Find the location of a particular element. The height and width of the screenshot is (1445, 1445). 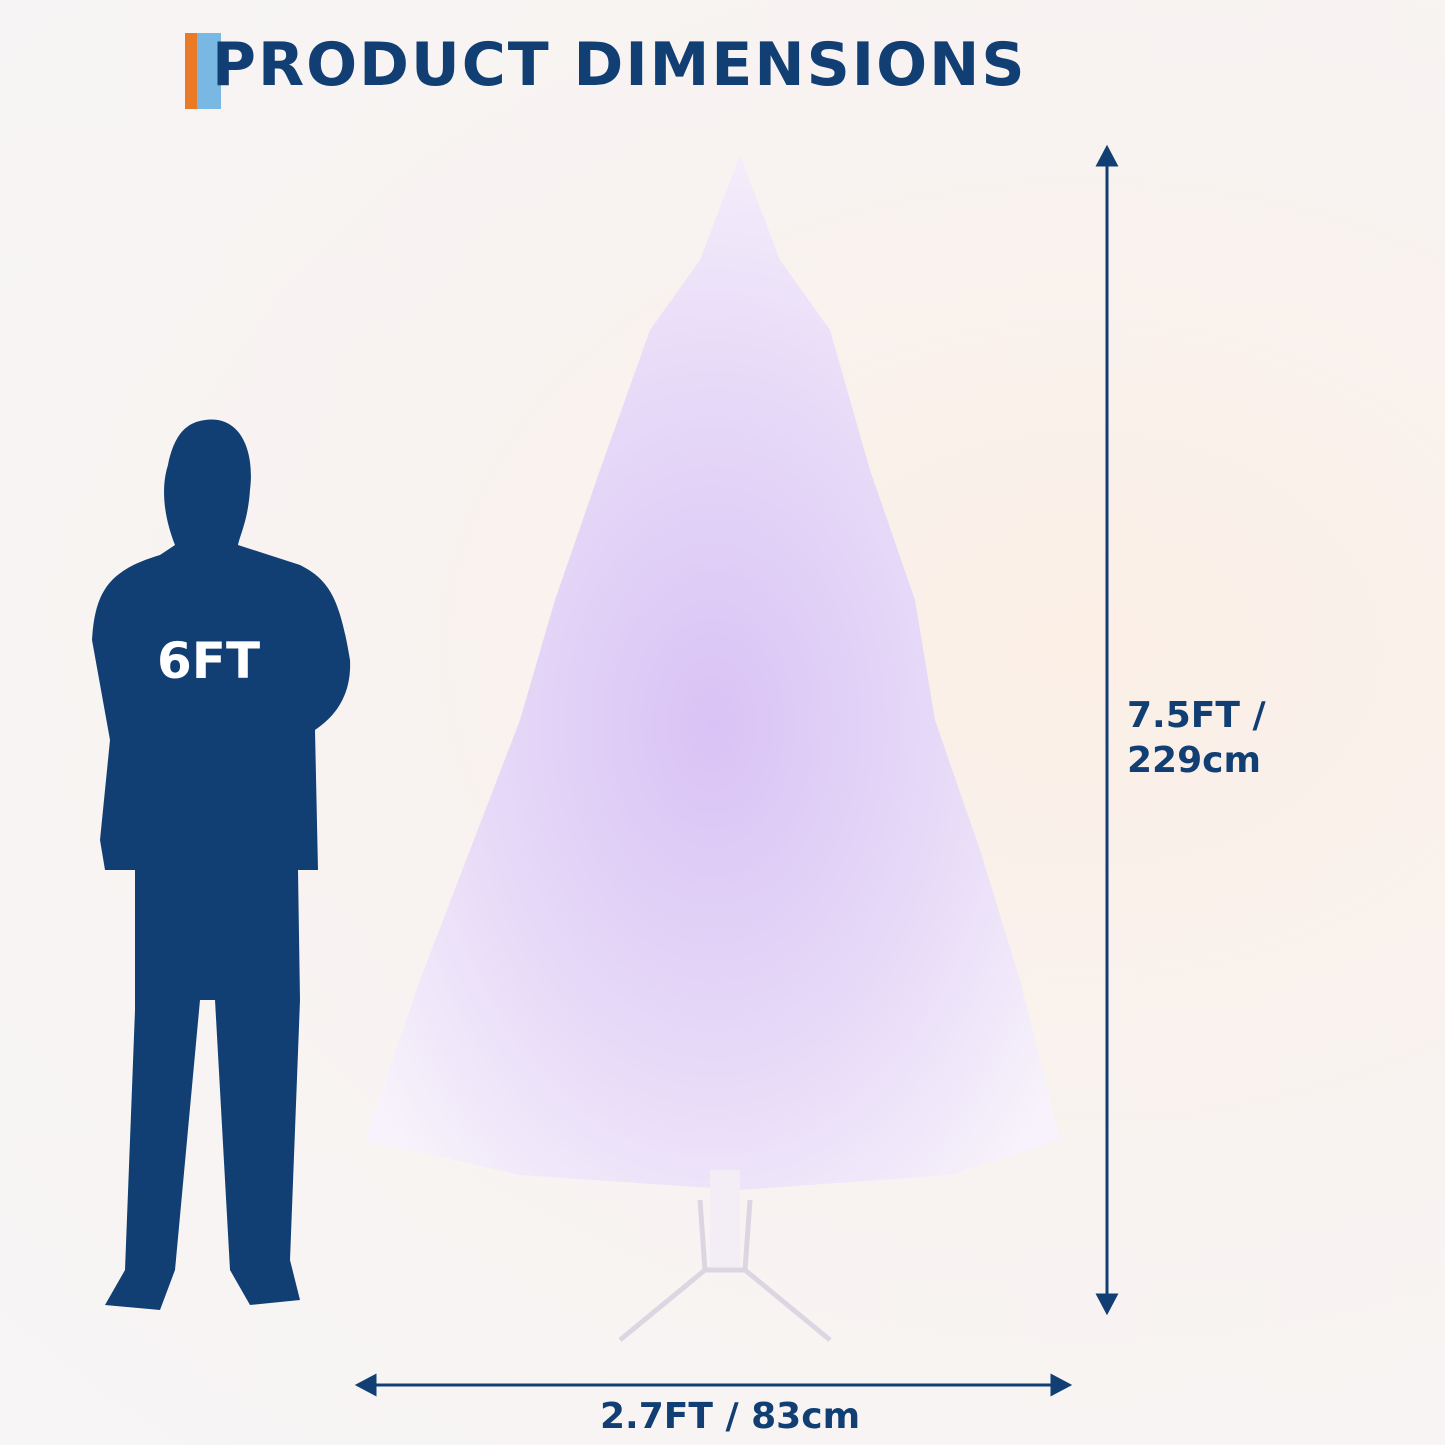

accent-bar-blue is located at coordinates (209, 71).